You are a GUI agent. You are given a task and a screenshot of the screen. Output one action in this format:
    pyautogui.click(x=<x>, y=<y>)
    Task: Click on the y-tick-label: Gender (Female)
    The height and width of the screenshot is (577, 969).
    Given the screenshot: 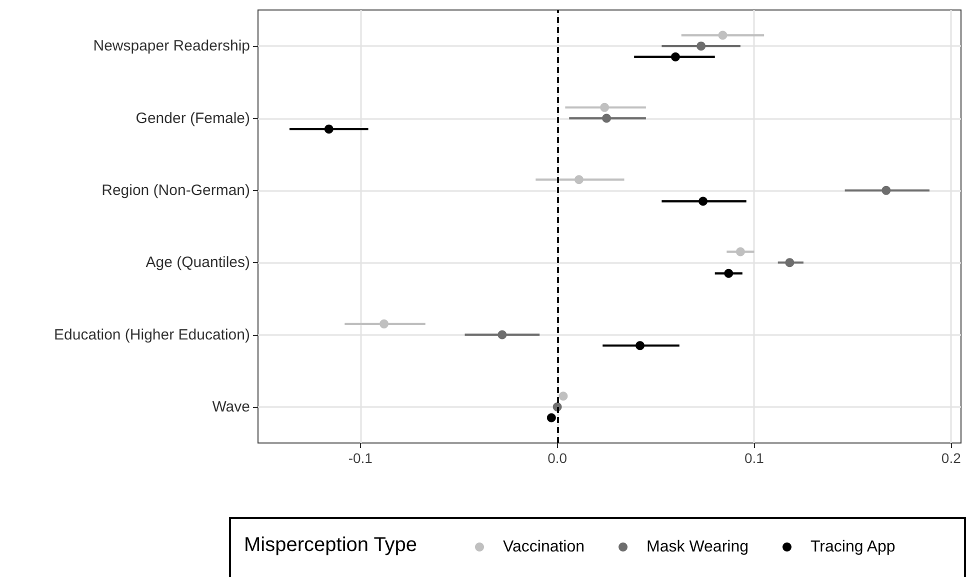 What is the action you would take?
    pyautogui.click(x=193, y=118)
    